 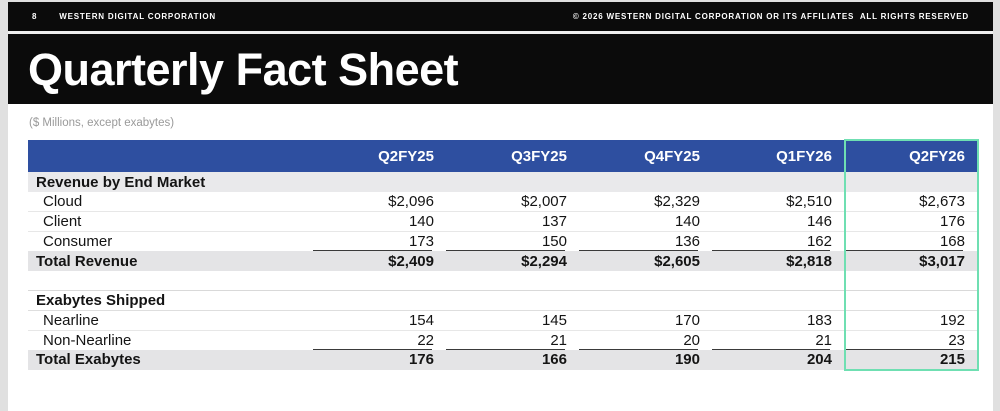 I want to click on cell-value: 183, so click(x=778, y=320).